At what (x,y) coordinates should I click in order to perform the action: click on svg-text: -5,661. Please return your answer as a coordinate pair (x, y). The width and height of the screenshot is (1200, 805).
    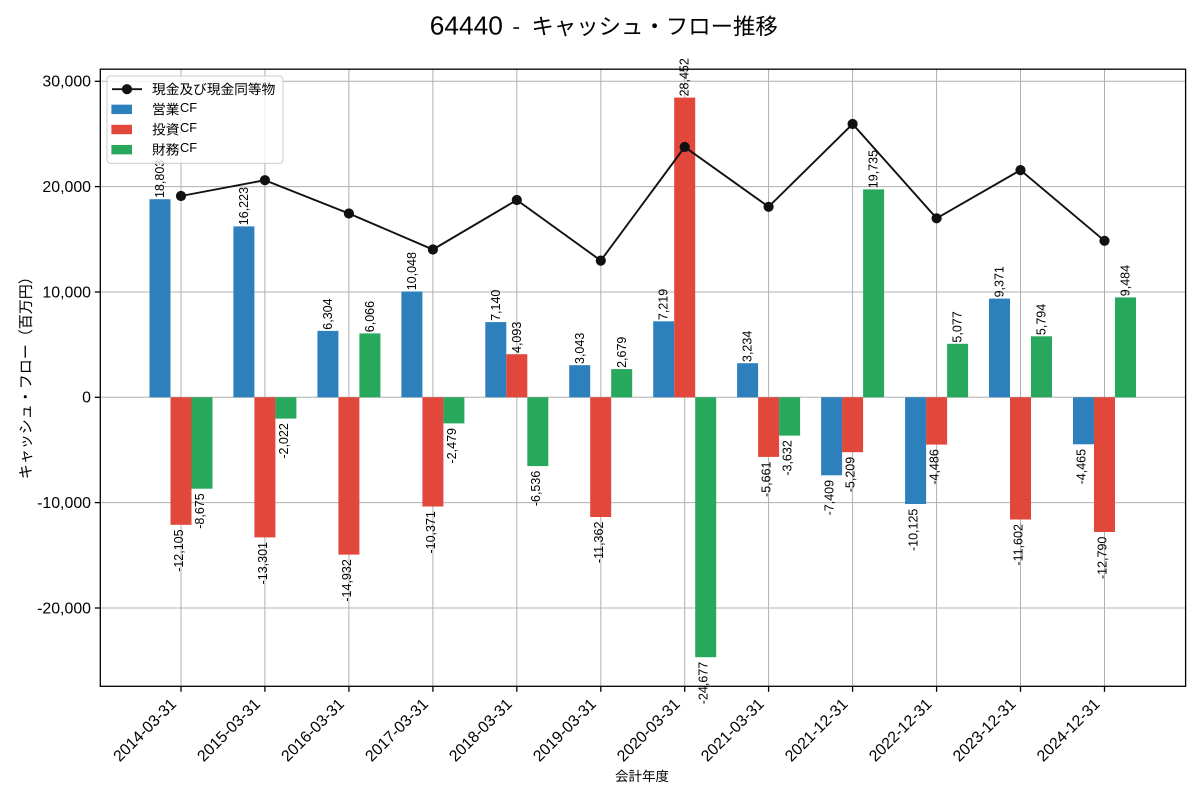
    Looking at the image, I should click on (767, 478).